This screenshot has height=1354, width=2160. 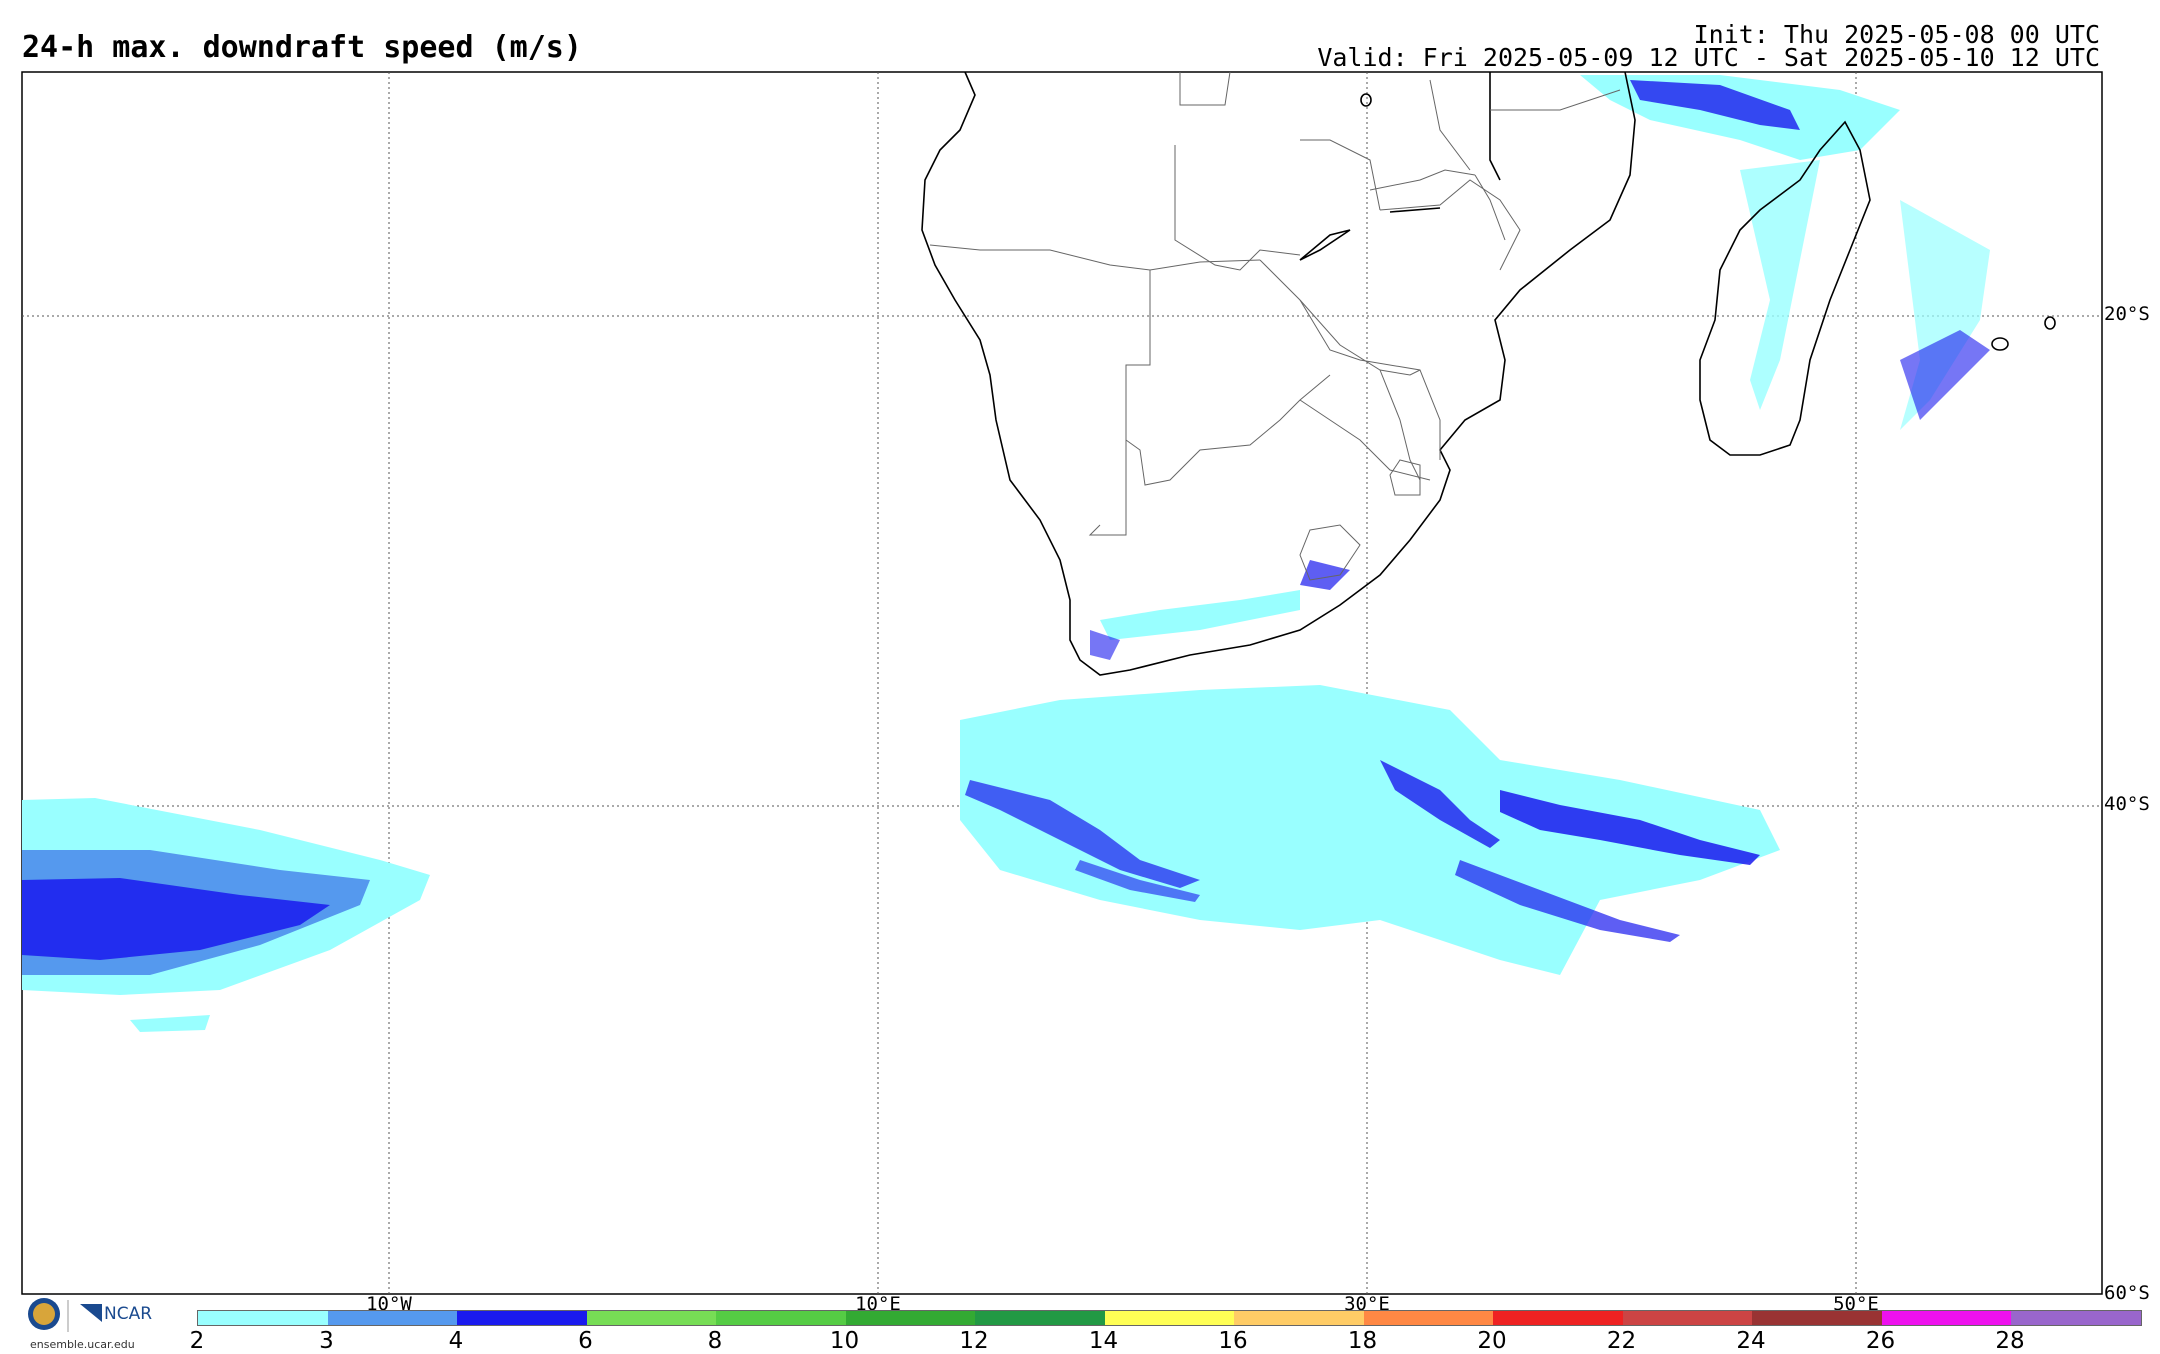 I want to click on colorbar-tick-label: 24, so click(x=1751, y=1341).